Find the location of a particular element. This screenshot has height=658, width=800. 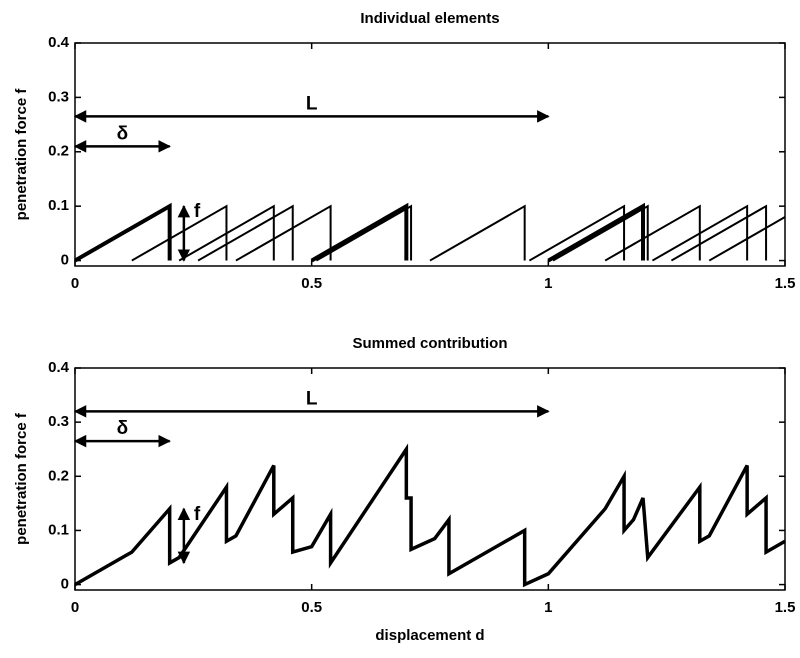

chart-title: Individual elements is located at coordinates (429, 18).